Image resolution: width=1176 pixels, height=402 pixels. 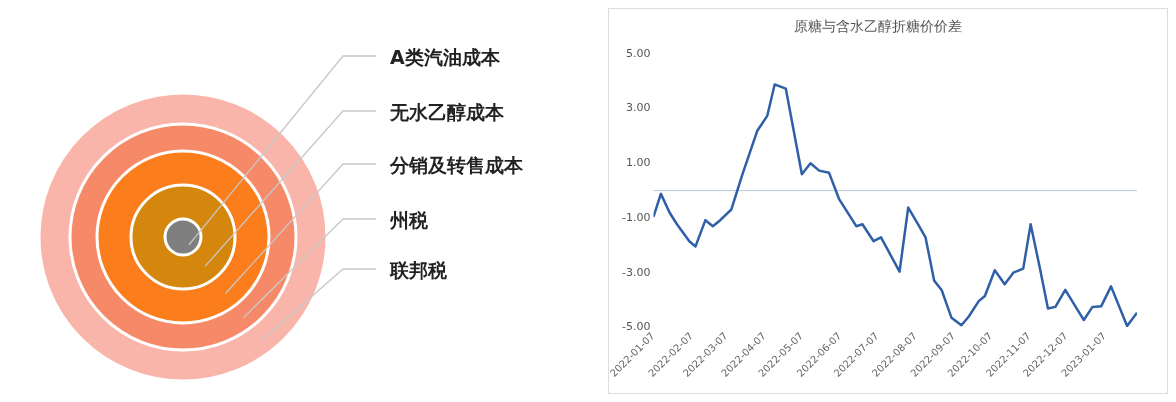 I want to click on chart-title: 原糖与含水乙醇折糖价价差, so click(x=878, y=26).